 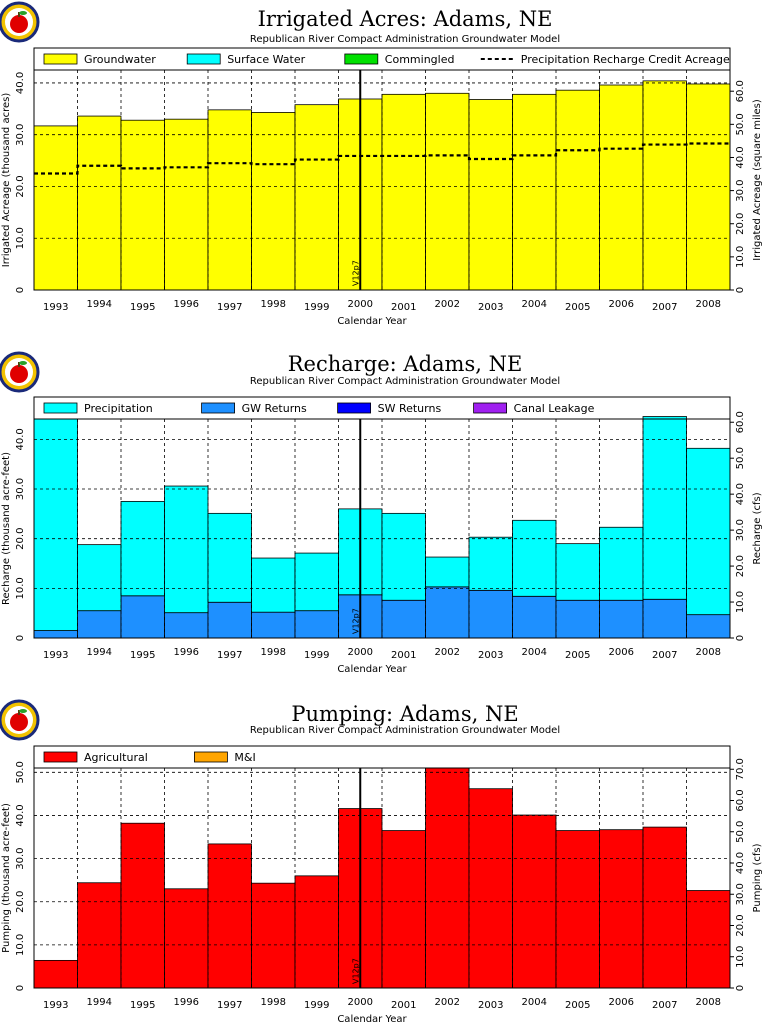 I want to click on x-tick-label: 2003, so click(x=490, y=655).